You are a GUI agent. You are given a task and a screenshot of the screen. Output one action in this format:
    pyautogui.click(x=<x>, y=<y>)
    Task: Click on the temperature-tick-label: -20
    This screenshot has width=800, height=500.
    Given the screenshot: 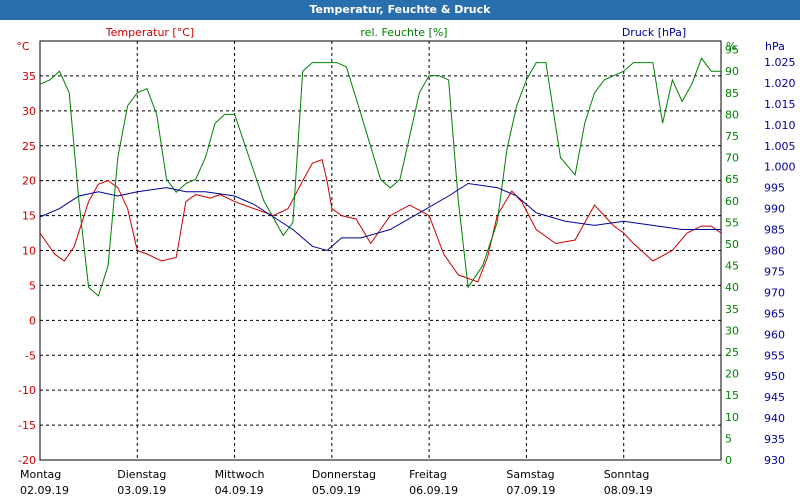 What is the action you would take?
    pyautogui.click(x=27, y=460)
    